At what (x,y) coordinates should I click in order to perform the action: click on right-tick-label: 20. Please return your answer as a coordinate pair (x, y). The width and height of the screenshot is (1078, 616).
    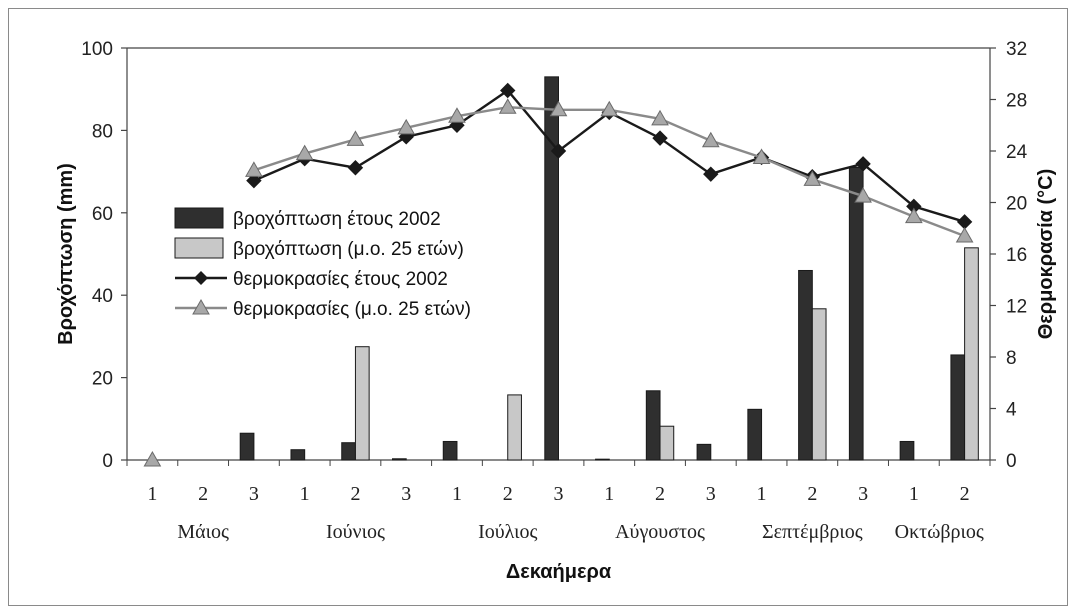
    Looking at the image, I should click on (1016, 204).